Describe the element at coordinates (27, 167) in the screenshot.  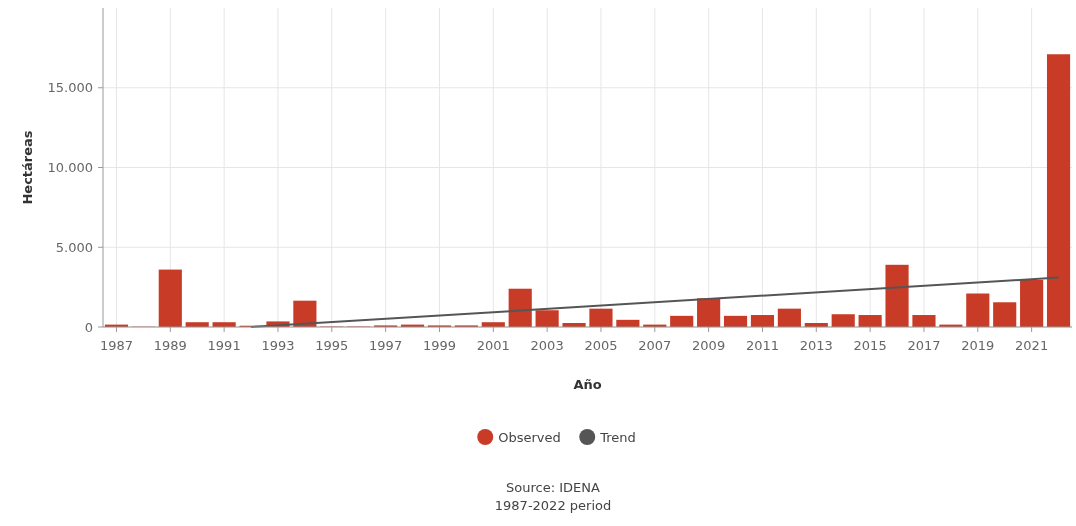
I see `y-axis-title: Hectáreas` at that location.